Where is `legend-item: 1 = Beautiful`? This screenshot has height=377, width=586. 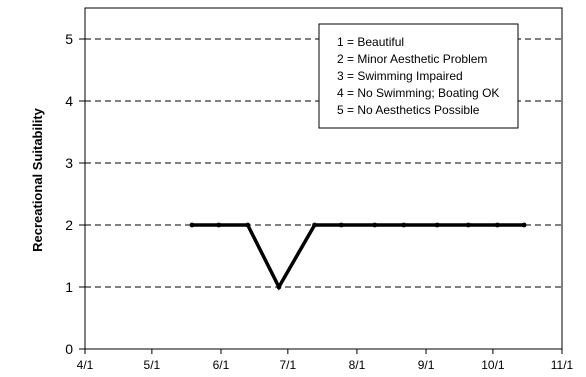 legend-item: 1 = Beautiful is located at coordinates (370, 42).